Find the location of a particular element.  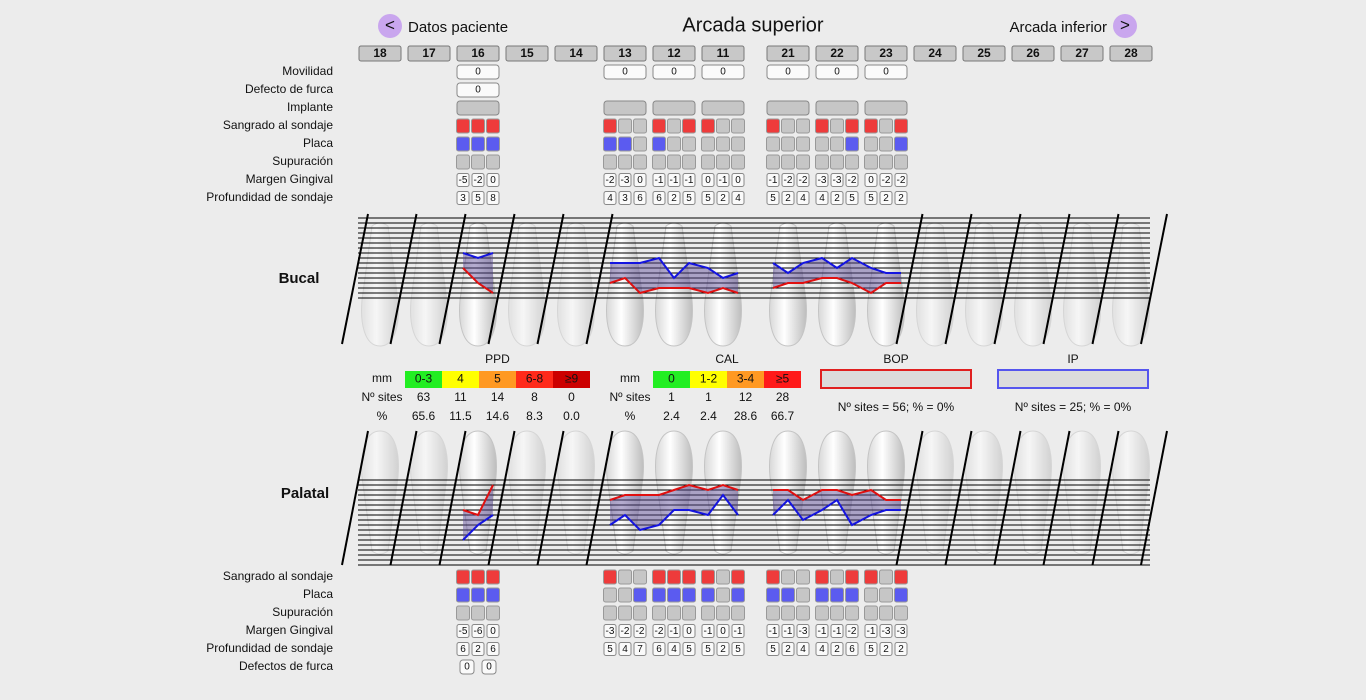

tooth-number: 18 is located at coordinates (380, 53).